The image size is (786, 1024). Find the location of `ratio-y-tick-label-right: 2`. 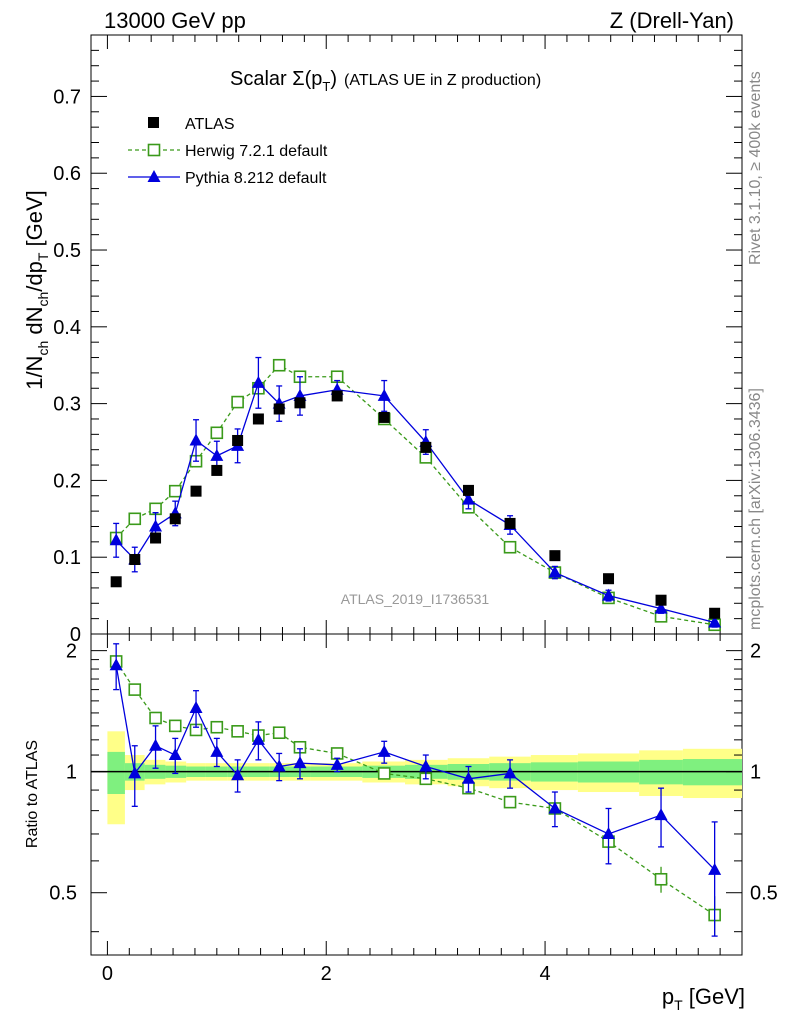

ratio-y-tick-label-right: 2 is located at coordinates (755, 652).